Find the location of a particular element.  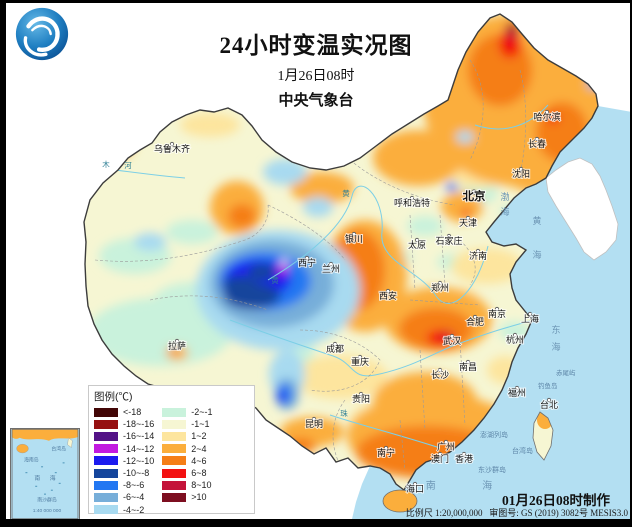

inset-label: 南沙群岛 is located at coordinates (47, 499).